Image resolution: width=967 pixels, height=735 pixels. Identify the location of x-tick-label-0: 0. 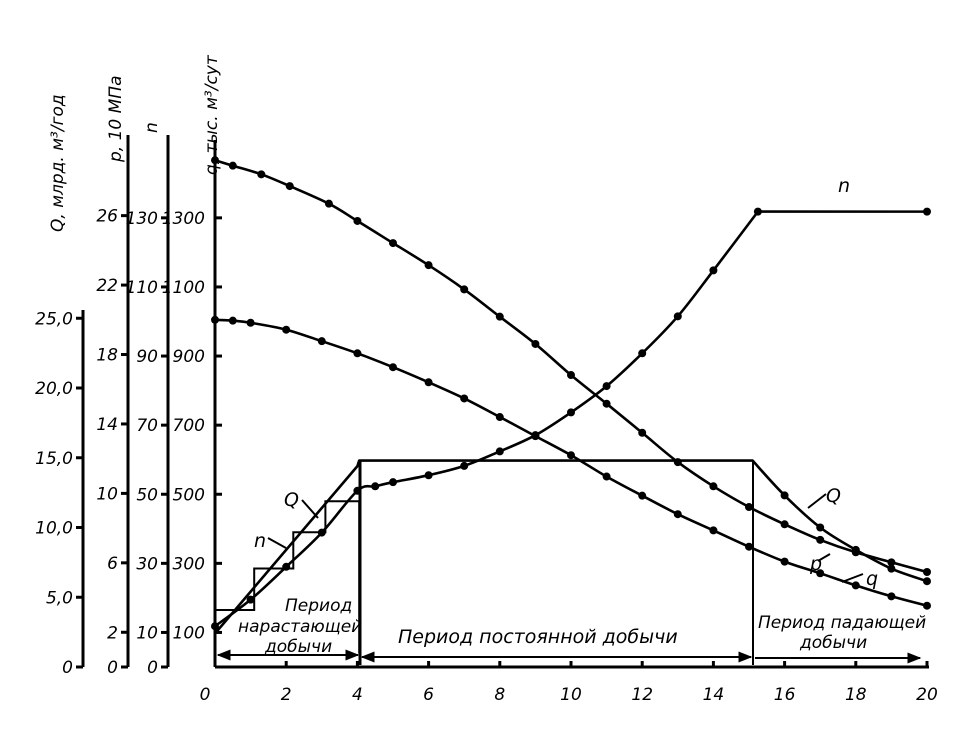
(205, 695).